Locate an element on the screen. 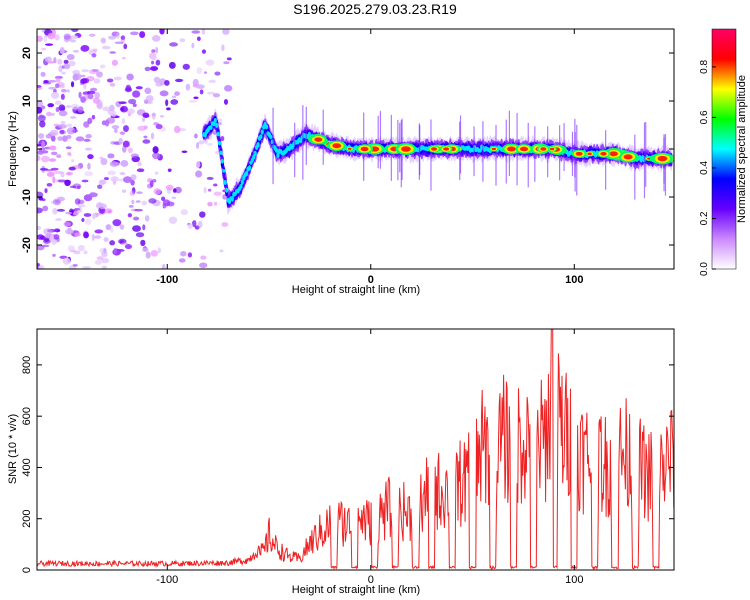 The height and width of the screenshot is (600, 750). colorbar-tick-label: 0.6 is located at coordinates (704, 117).